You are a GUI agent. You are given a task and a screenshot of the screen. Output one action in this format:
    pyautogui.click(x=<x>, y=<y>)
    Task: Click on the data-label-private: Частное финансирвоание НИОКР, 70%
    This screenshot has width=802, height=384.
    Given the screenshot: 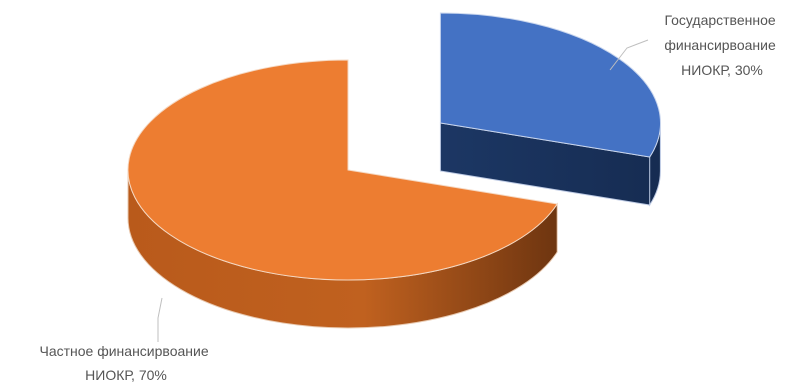 What is the action you would take?
    pyautogui.click(x=126, y=363)
    